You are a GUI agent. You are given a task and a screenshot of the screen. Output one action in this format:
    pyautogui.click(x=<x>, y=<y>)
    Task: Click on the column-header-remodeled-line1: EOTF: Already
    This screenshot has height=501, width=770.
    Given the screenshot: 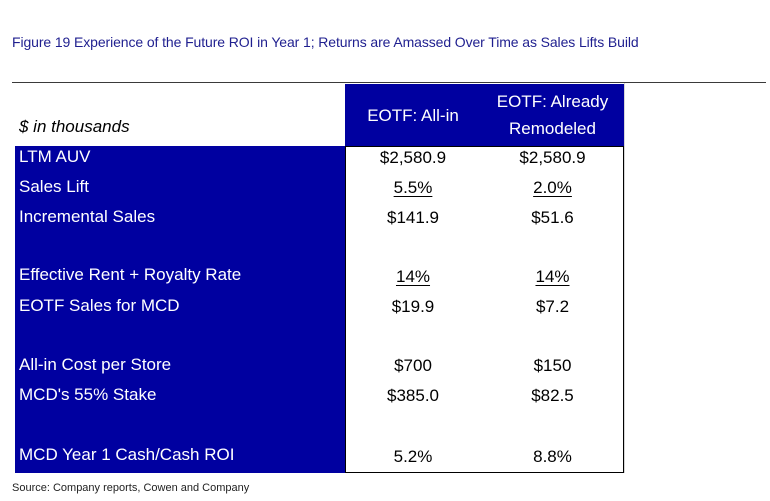 What is the action you would take?
    pyautogui.click(x=552, y=101)
    